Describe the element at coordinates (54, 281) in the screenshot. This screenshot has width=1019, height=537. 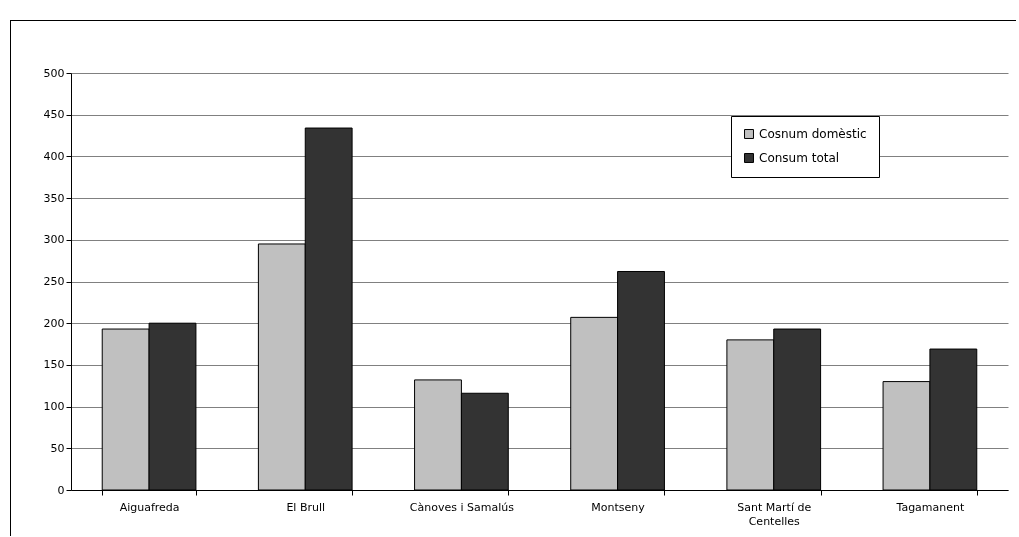
I see `y-tick-label: 250` at that location.